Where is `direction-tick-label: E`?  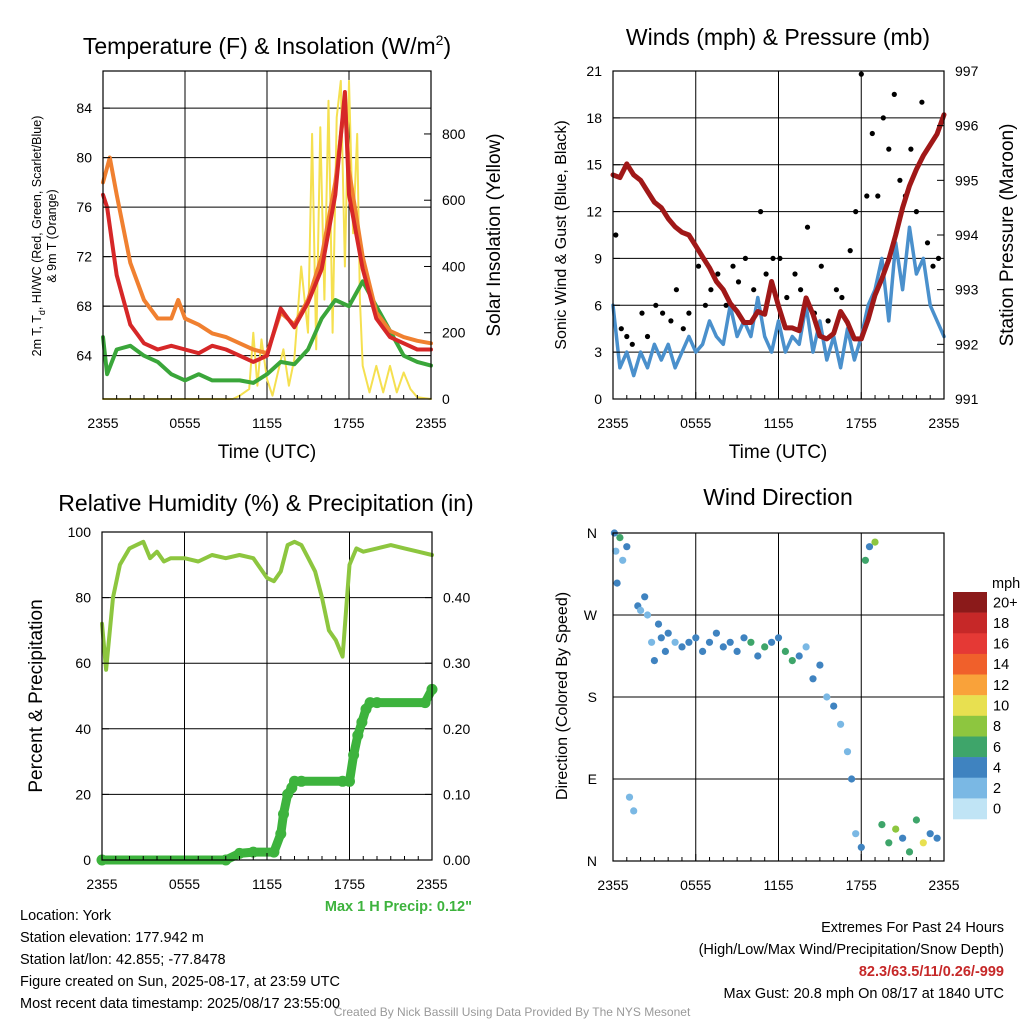
direction-tick-label: E is located at coordinates (592, 779).